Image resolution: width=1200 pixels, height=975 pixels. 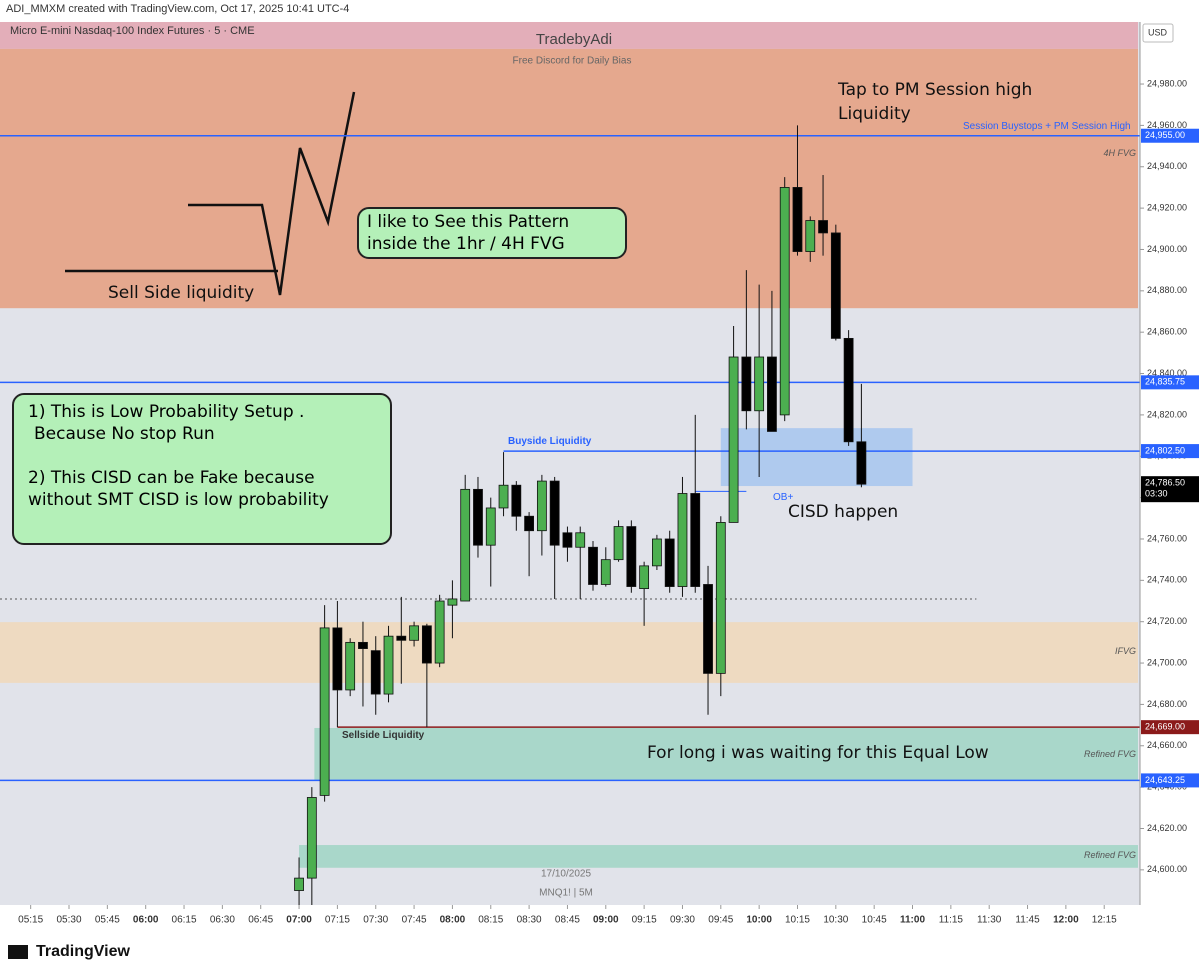 I want to click on x-tick-label: 10:15, so click(x=797, y=920).